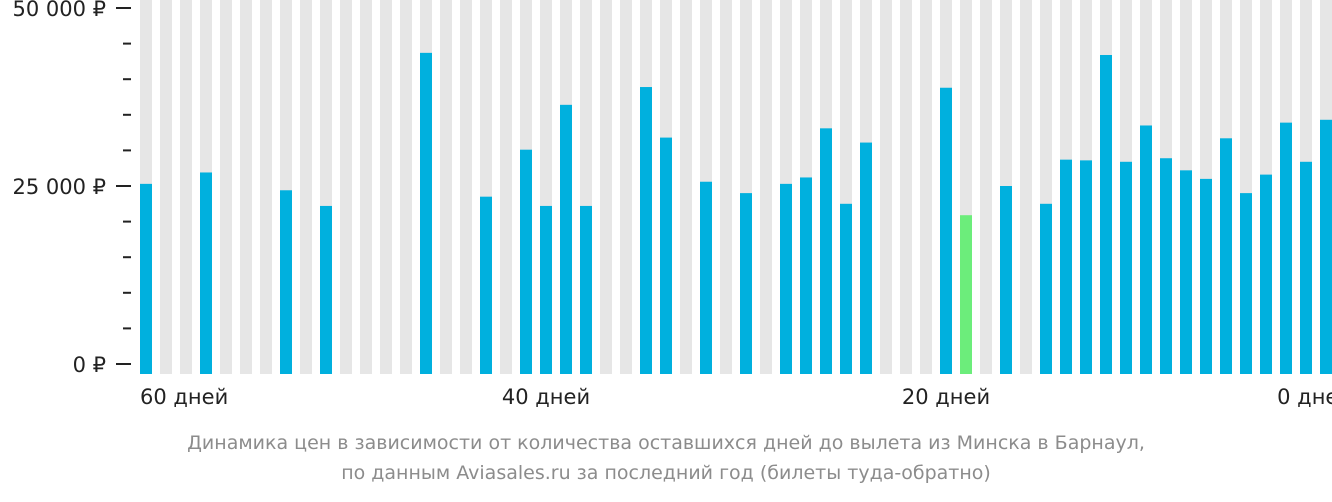  Describe the element at coordinates (1304, 397) in the screenshot. I see `x-tick-label: 0 дней` at that location.